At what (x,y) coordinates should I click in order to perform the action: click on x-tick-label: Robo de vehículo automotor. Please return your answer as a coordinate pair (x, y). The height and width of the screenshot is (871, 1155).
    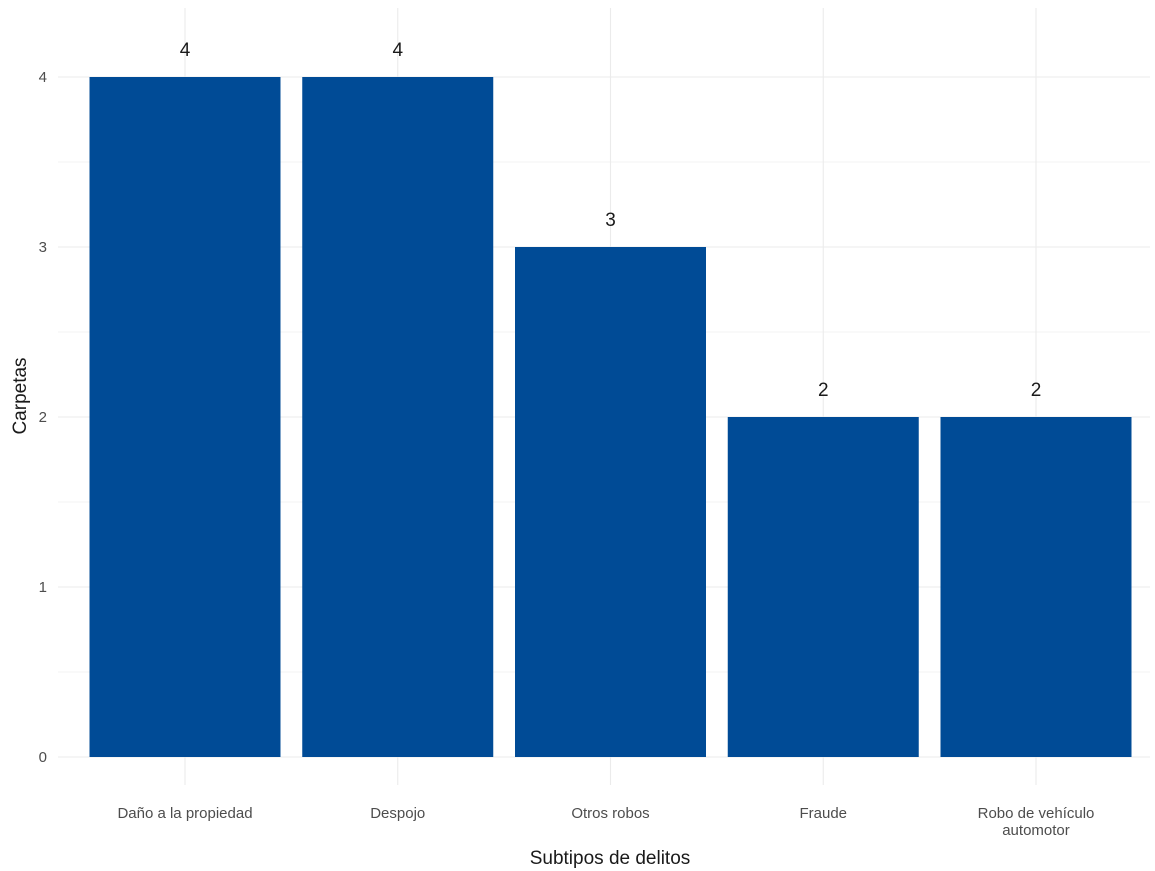
    Looking at the image, I should click on (1036, 822).